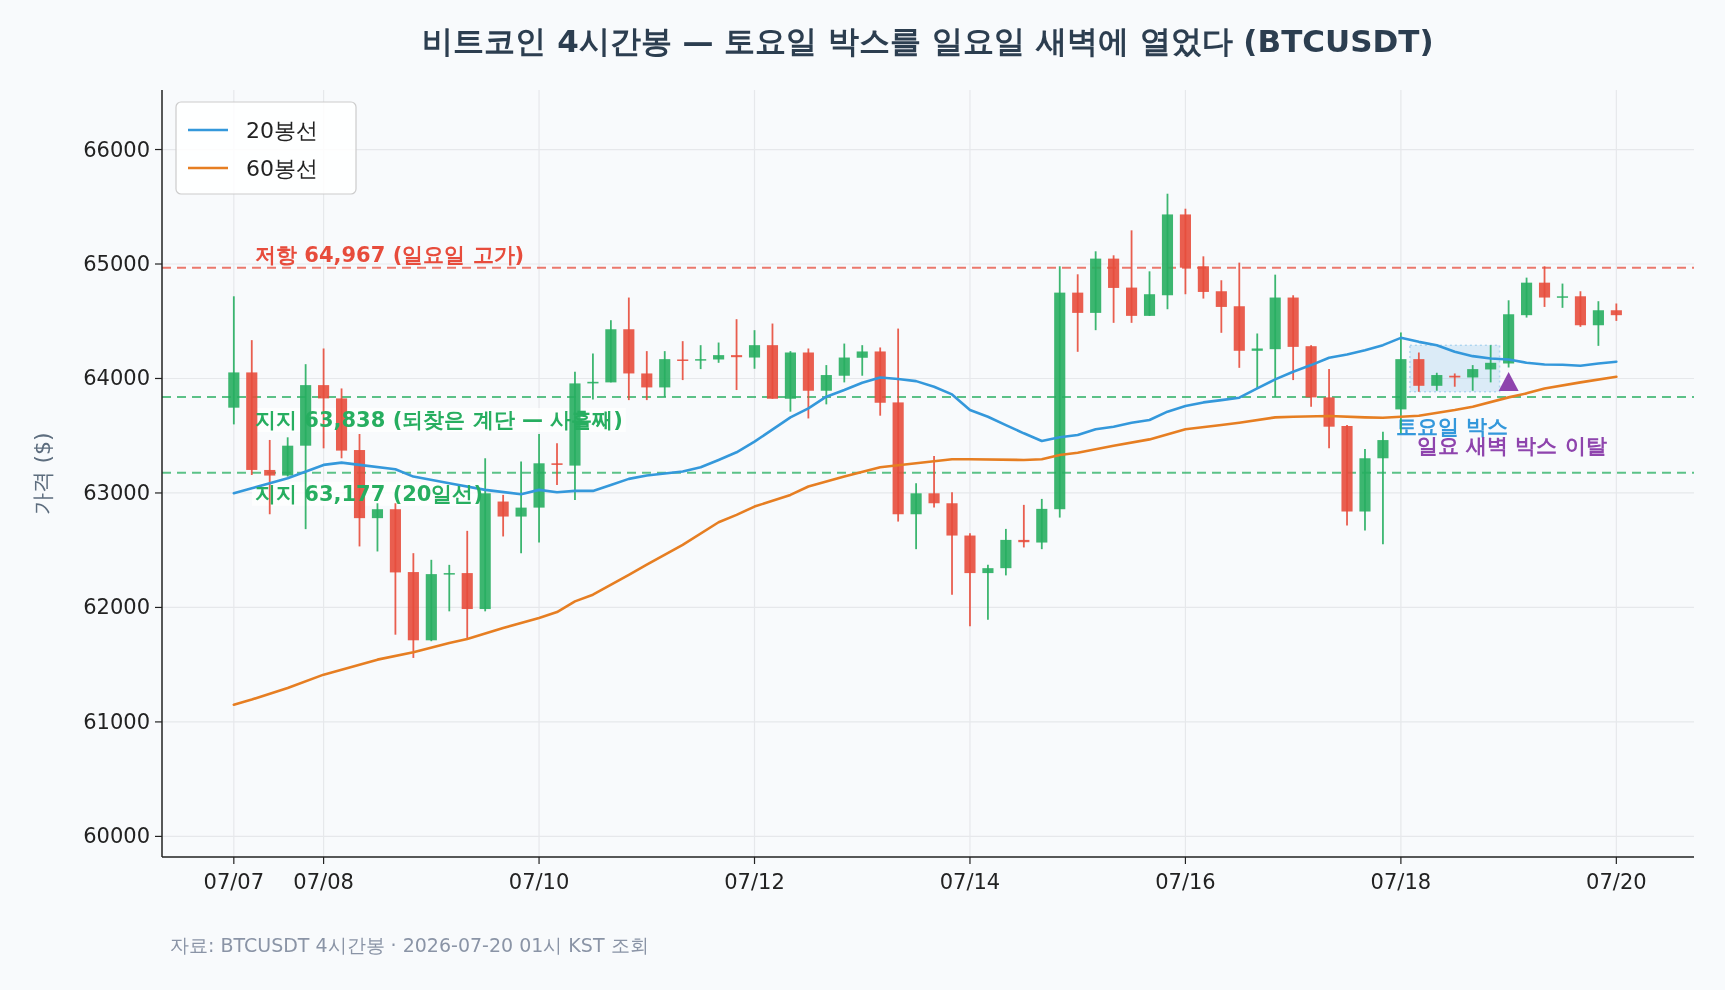 This screenshot has width=1725, height=990. I want to click on x-tick-label: 07/14, so click(970, 882).